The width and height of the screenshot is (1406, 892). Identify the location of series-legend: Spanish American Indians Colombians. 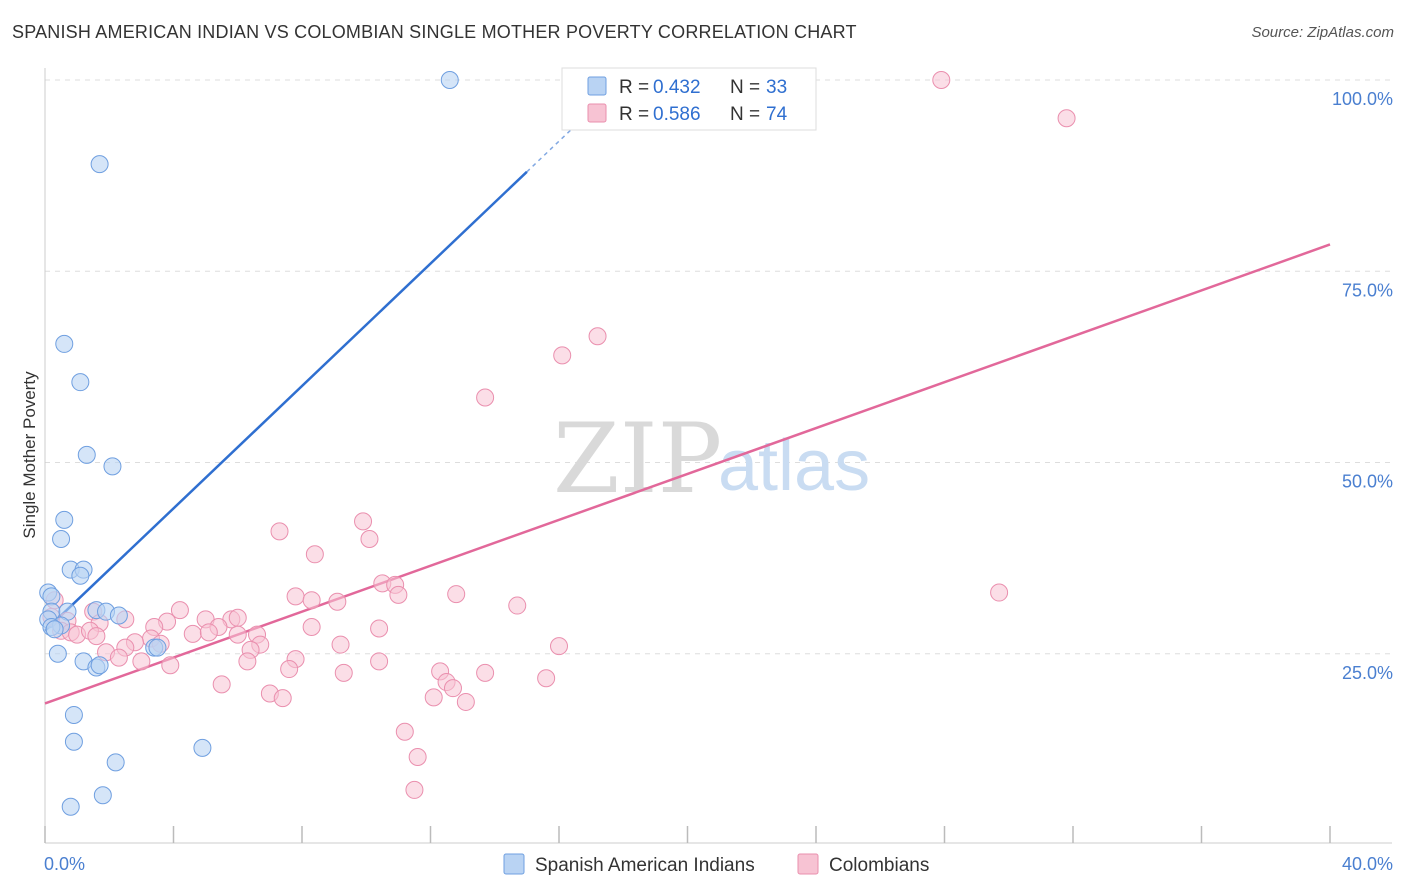
(716, 864).